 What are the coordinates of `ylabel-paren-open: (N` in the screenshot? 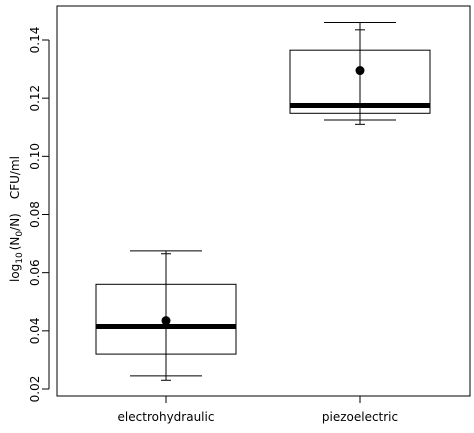 It's located at (15, 244).